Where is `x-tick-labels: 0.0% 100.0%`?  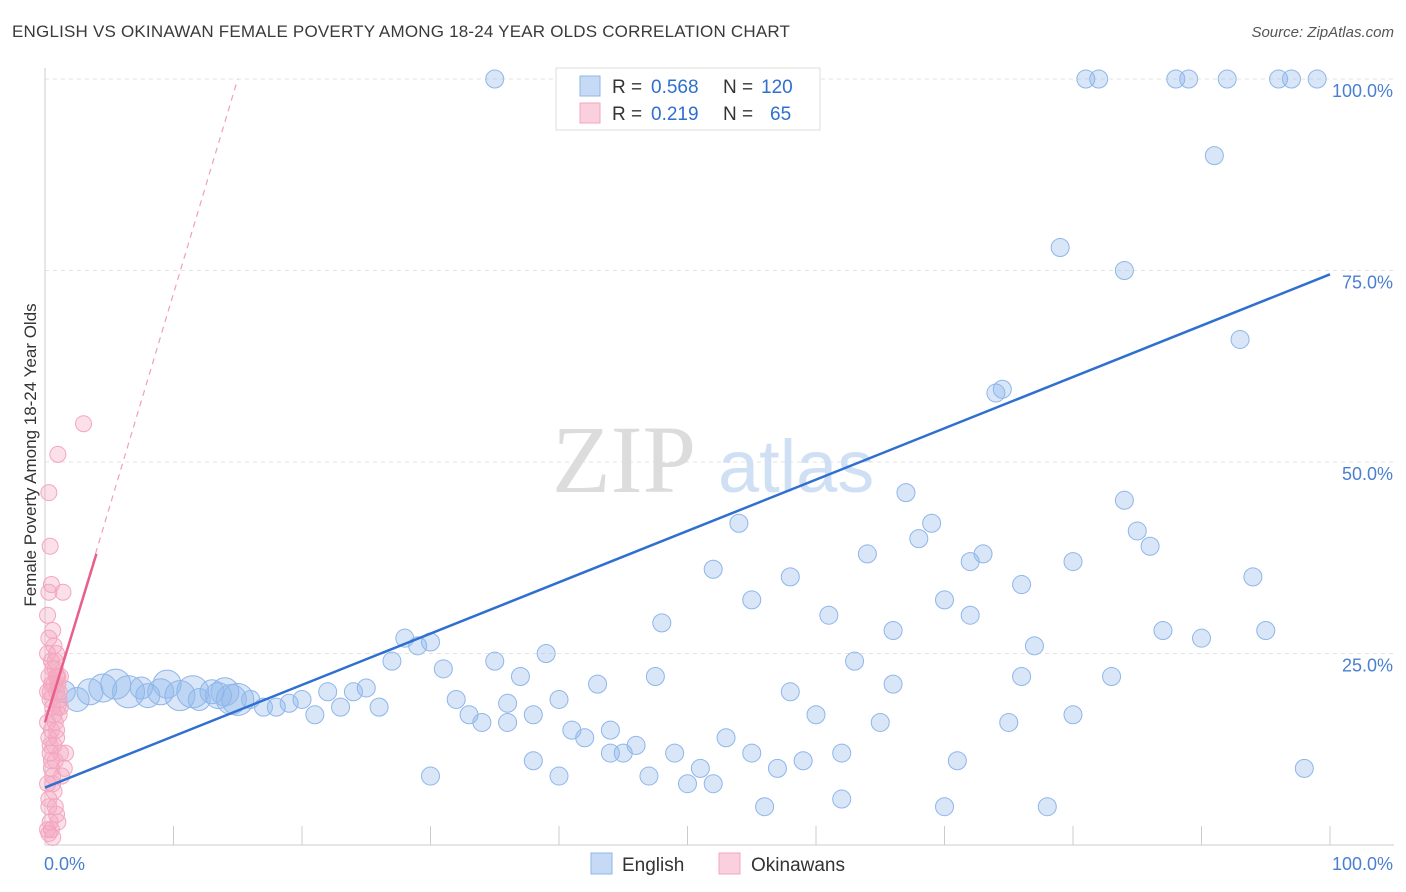
x-tick-labels: 0.0% 100.0% is located at coordinates (718, 864).